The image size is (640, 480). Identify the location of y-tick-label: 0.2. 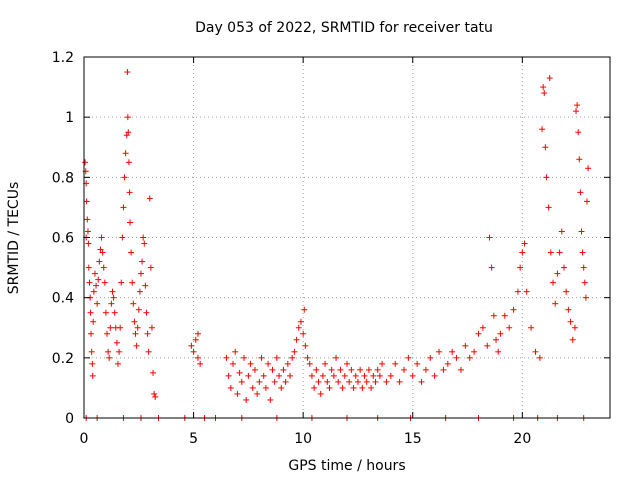
(63, 359).